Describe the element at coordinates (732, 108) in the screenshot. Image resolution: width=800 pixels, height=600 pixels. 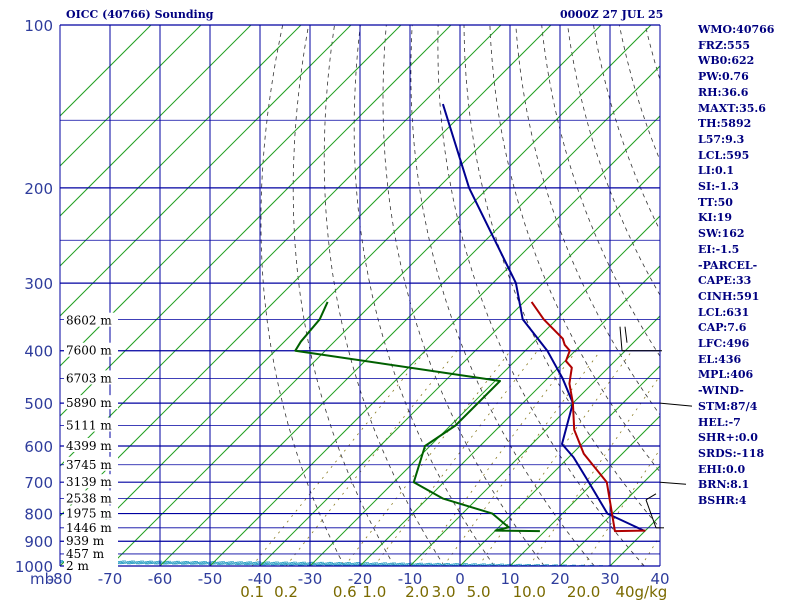
I see `index-item: MAXT:35.6` at that location.